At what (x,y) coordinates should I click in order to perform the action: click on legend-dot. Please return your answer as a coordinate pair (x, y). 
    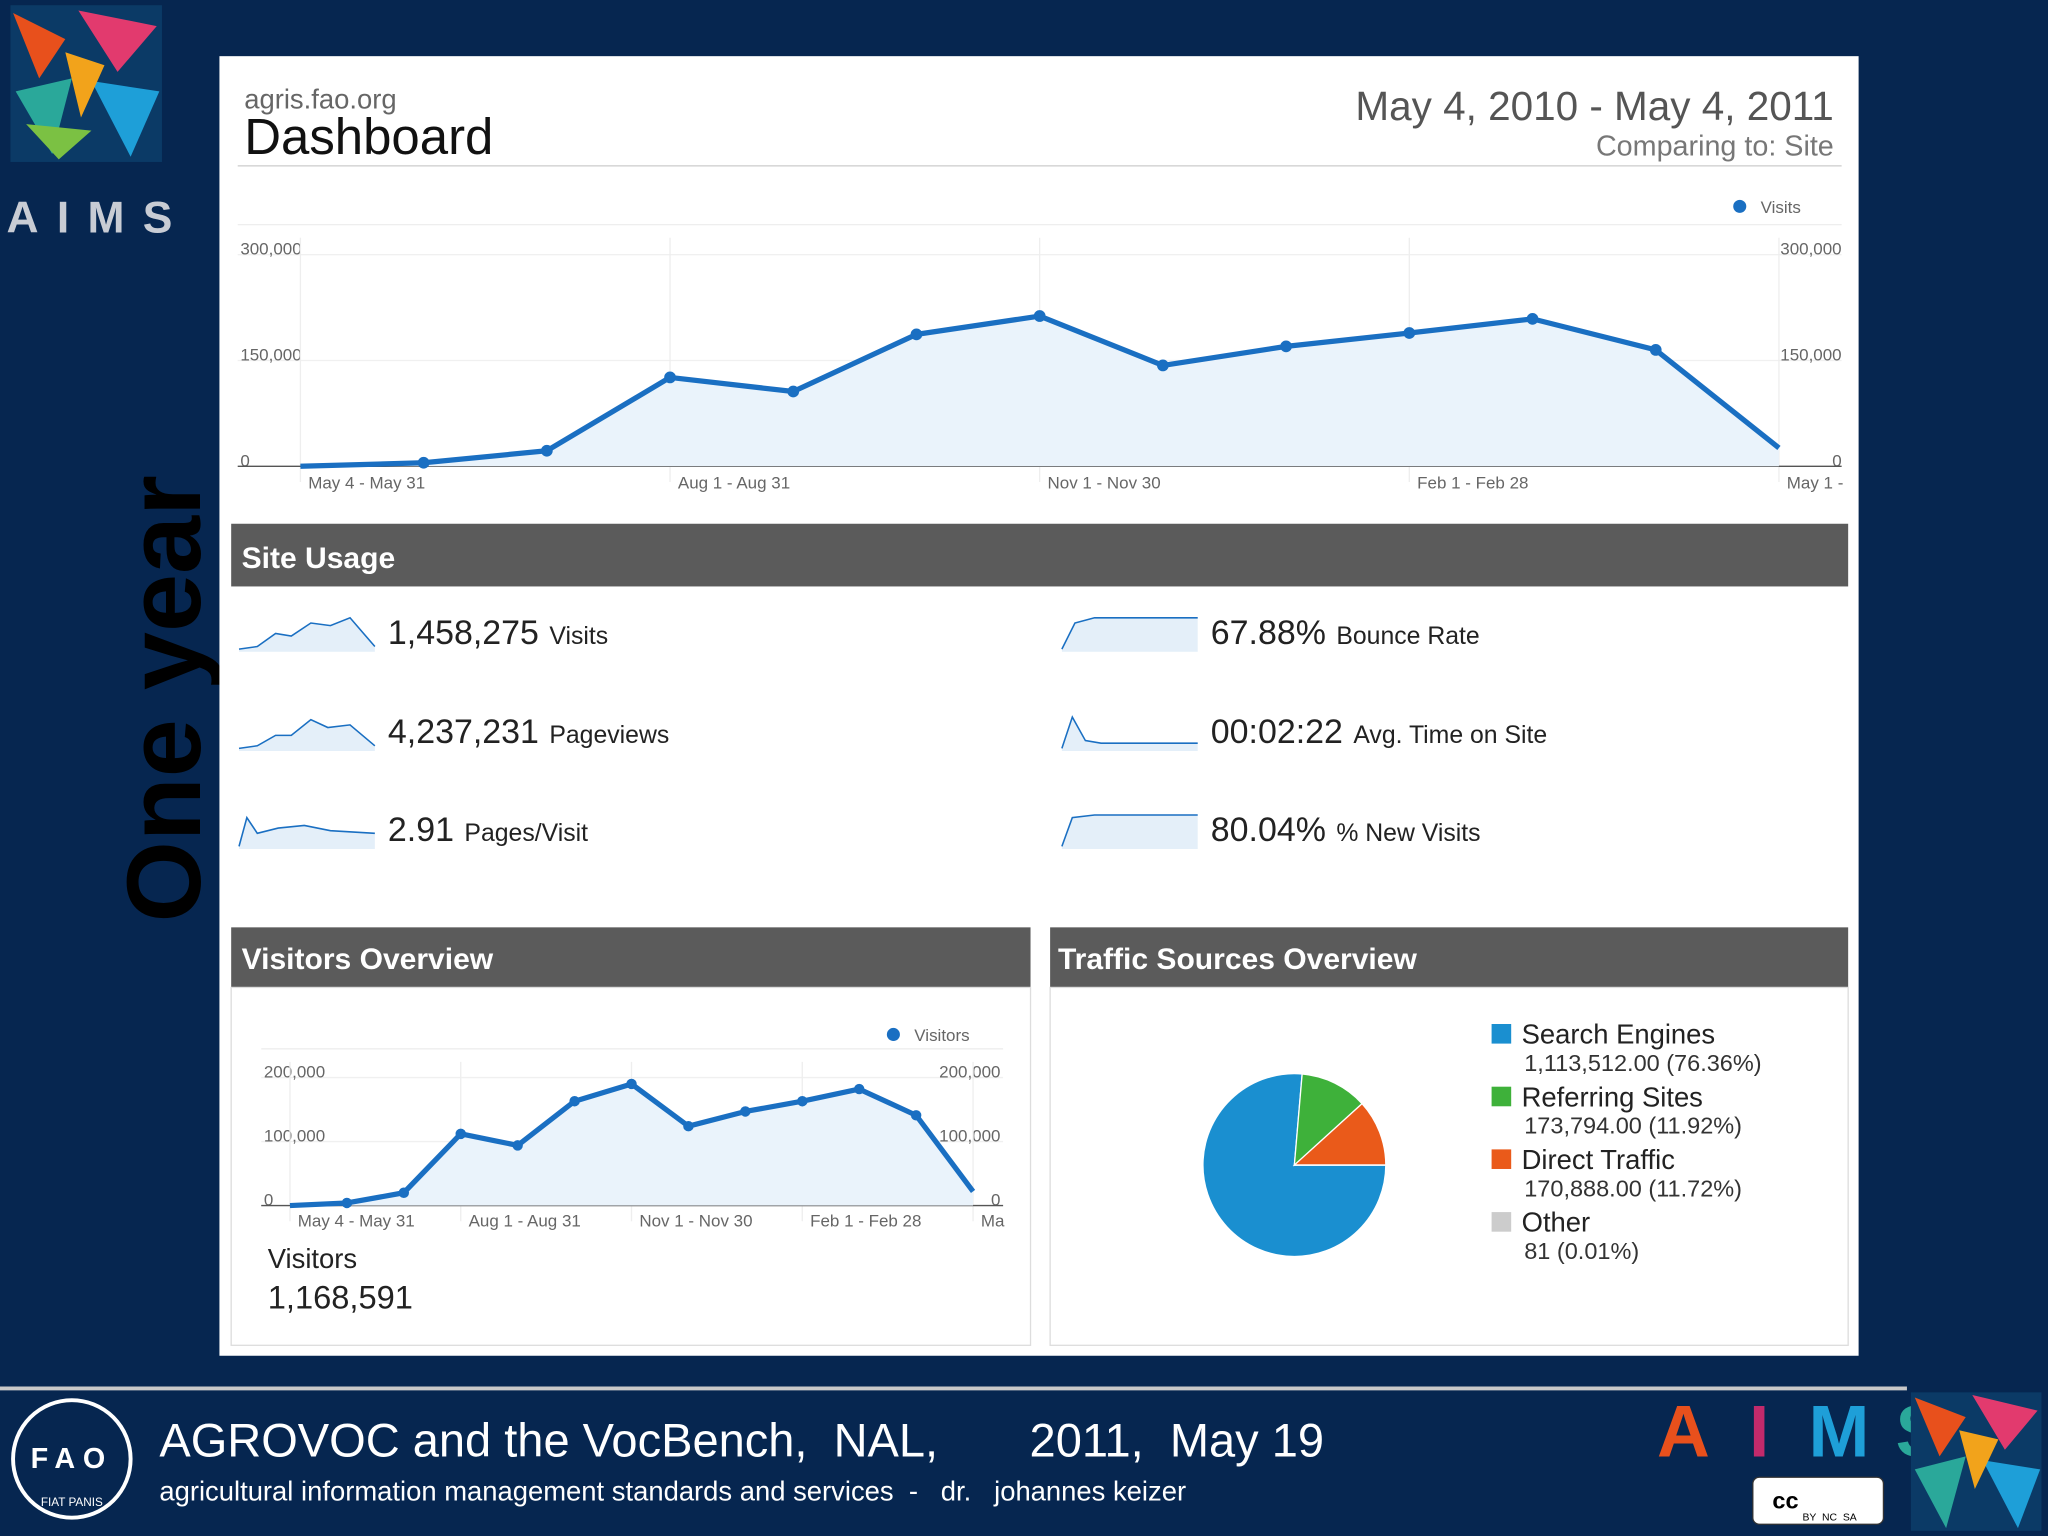
    Looking at the image, I should click on (893, 1034).